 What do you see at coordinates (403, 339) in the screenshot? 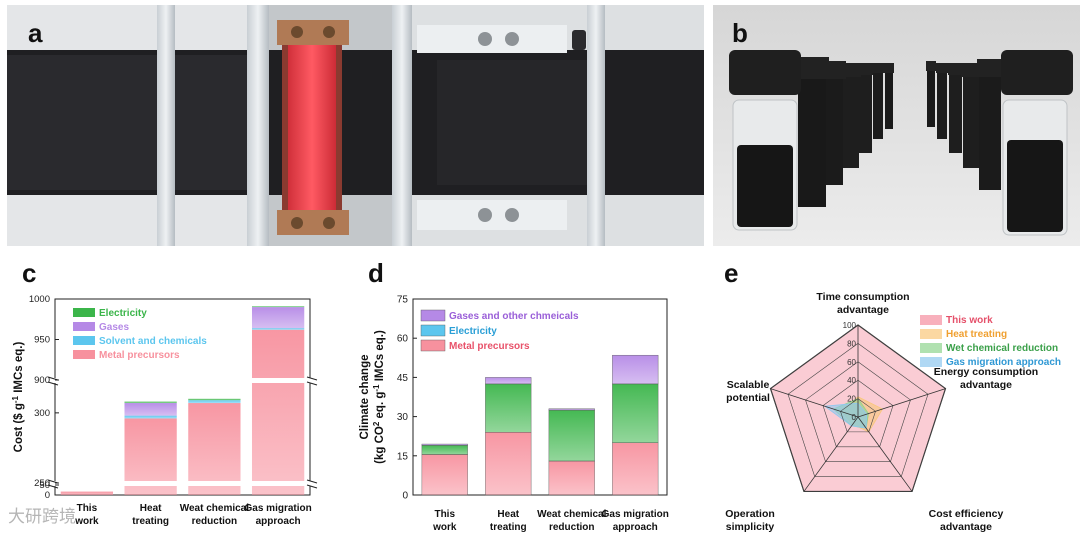
I see `y-tick-label: 60` at bounding box center [403, 339].